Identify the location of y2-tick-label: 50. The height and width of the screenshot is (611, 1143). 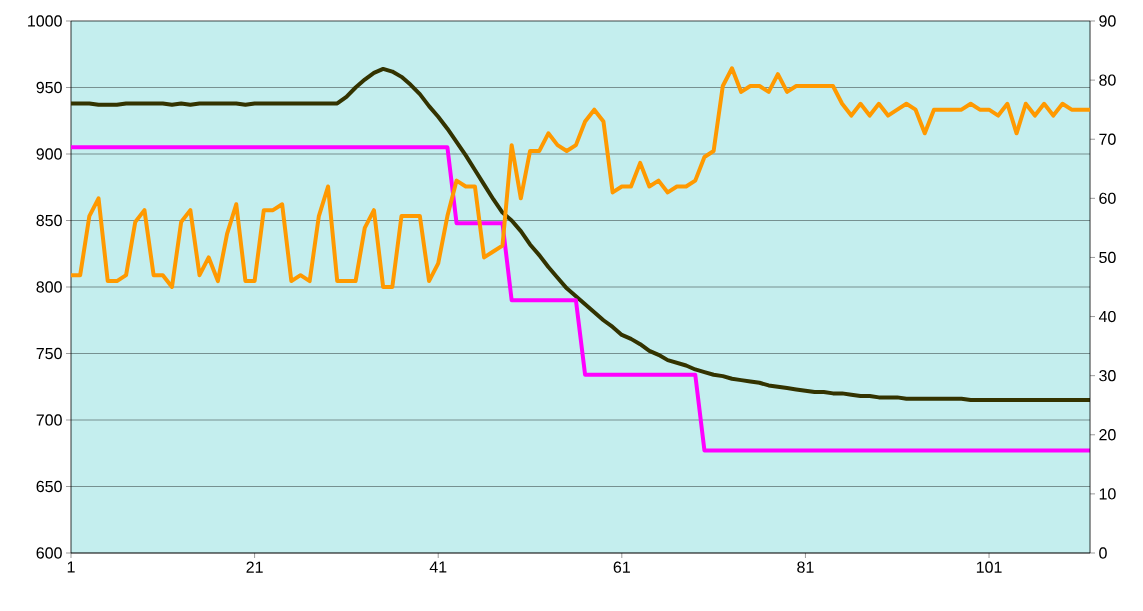
(1107, 257).